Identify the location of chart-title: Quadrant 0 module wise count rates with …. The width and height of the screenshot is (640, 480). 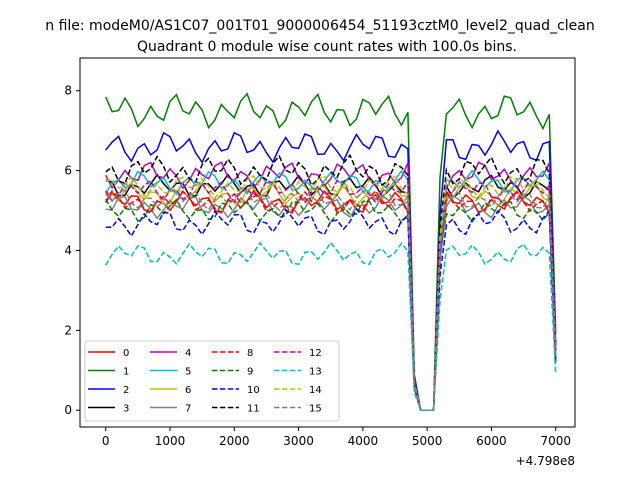
(327, 47).